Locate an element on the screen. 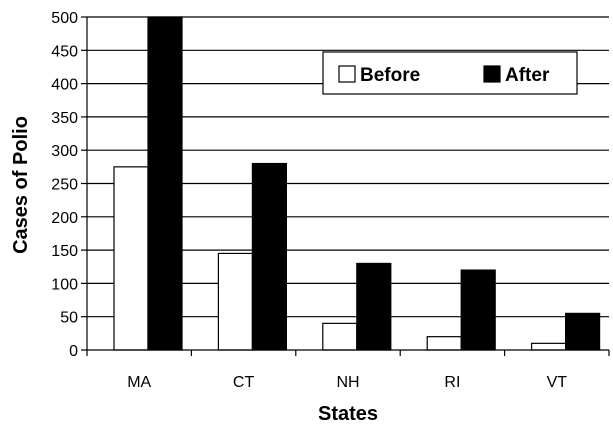 The height and width of the screenshot is (428, 613). y-tick-labels: 0 50 100 150 200 250 300 350 400 450 500 is located at coordinates (64, 185).